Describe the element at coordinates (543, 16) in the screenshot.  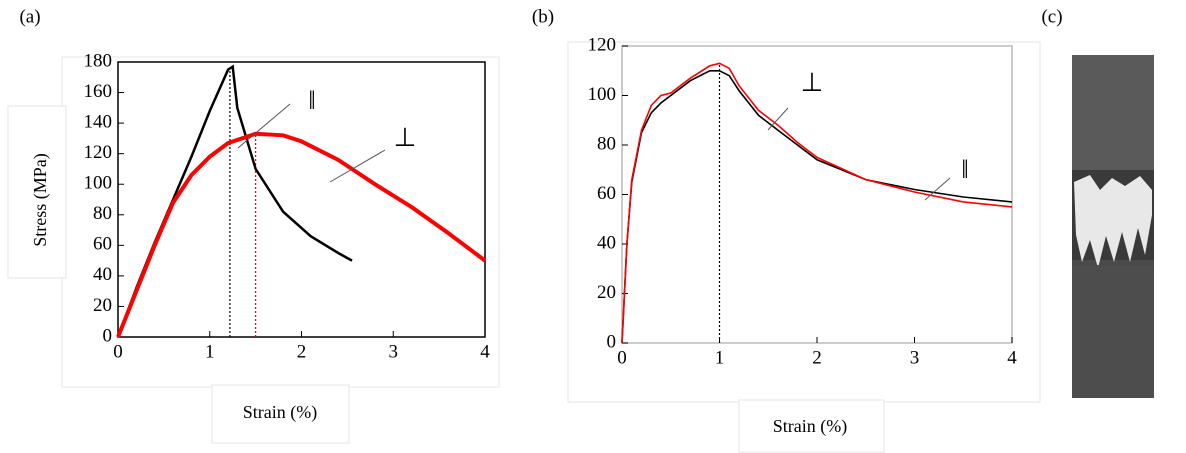
I see `panel-label: (b)` at that location.